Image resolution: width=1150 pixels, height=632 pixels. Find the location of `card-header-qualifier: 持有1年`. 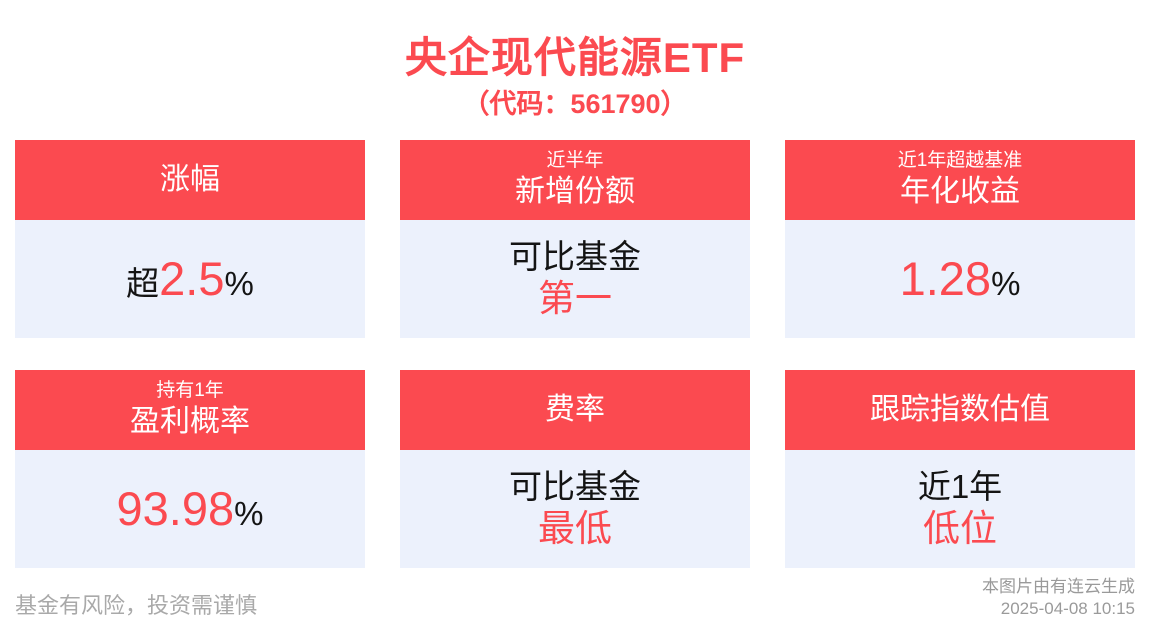

card-header-qualifier: 持有1年 is located at coordinates (190, 391).